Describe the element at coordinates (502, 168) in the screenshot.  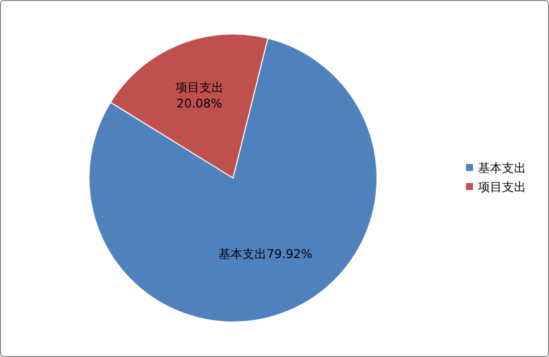
I see `legend-label: 基本支出` at that location.